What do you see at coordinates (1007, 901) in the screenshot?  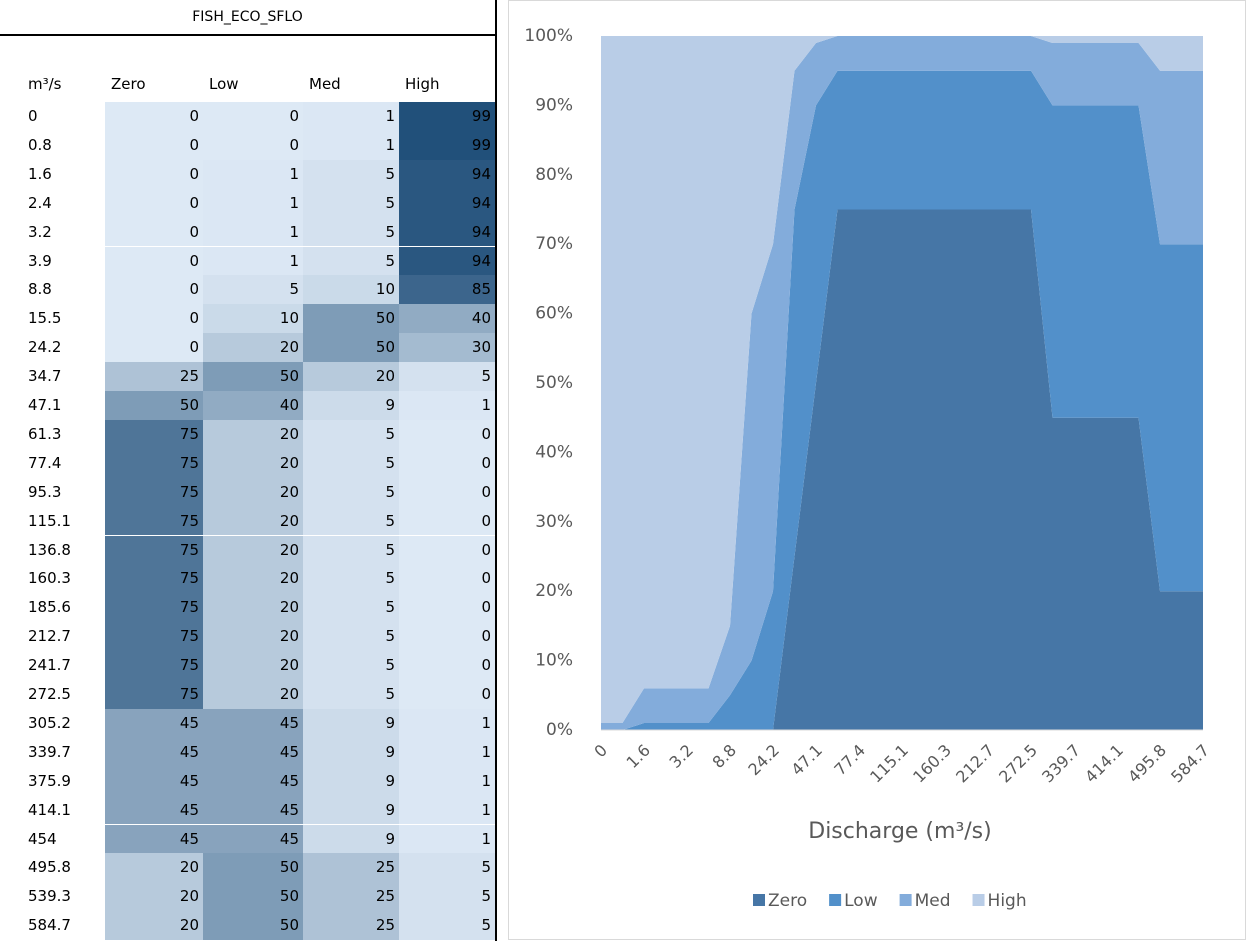 I see `legend-label: High` at bounding box center [1007, 901].